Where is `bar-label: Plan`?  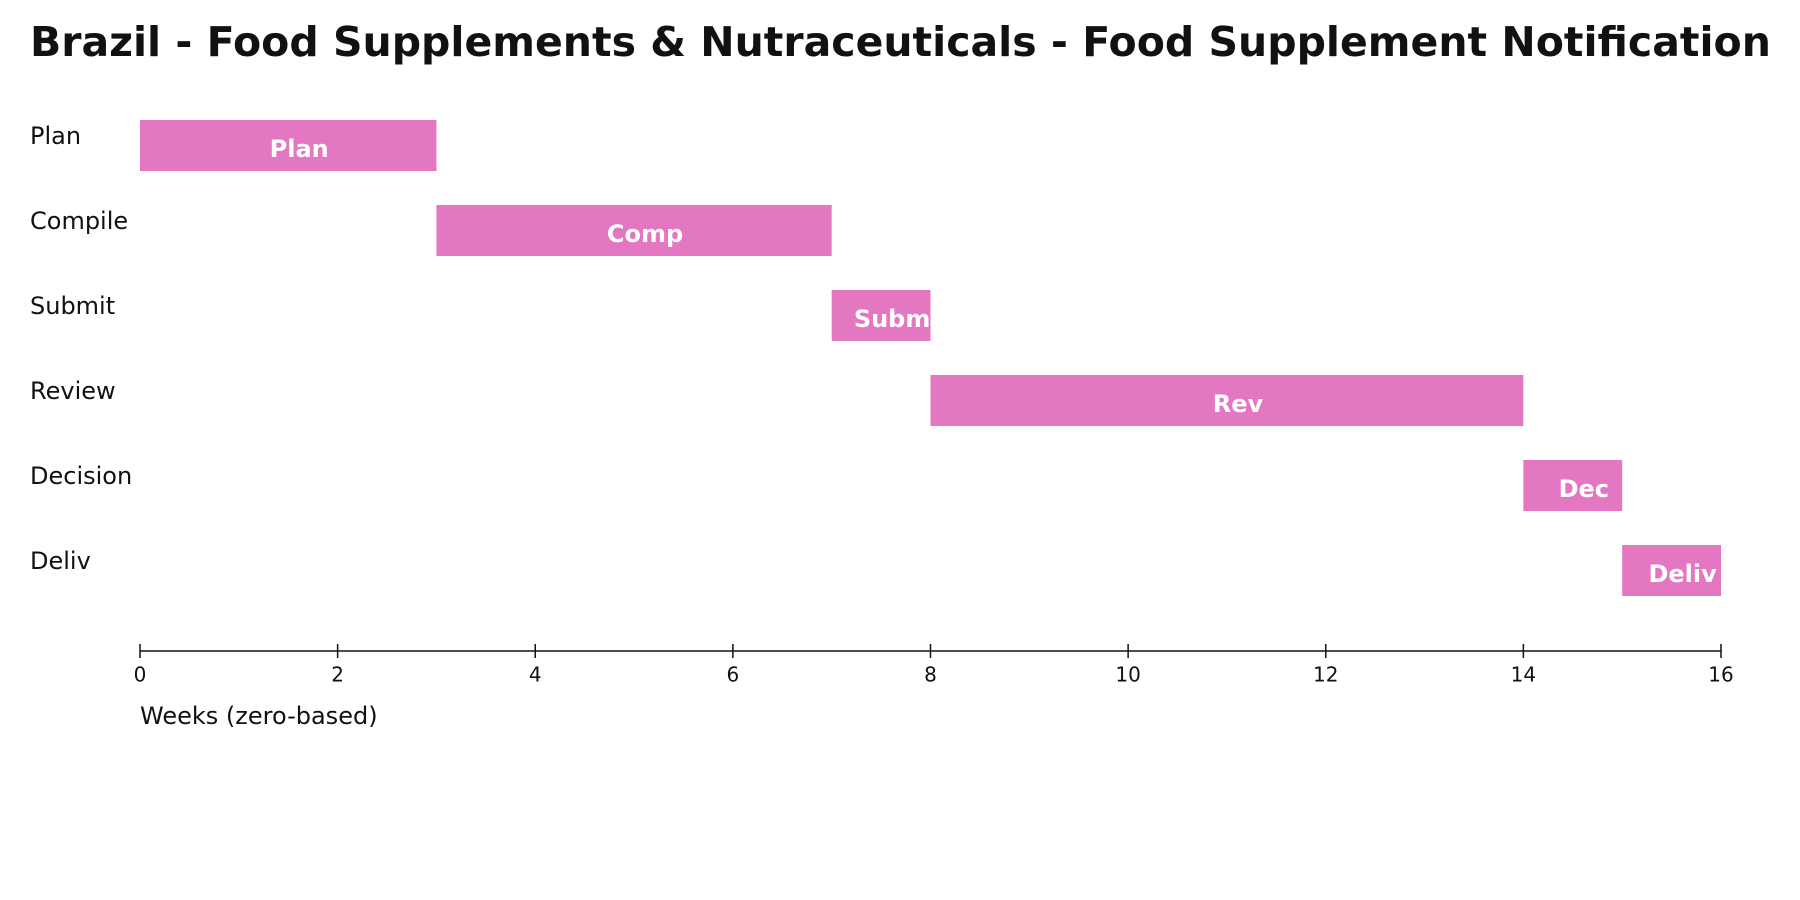
bar-label: Plan is located at coordinates (299, 149).